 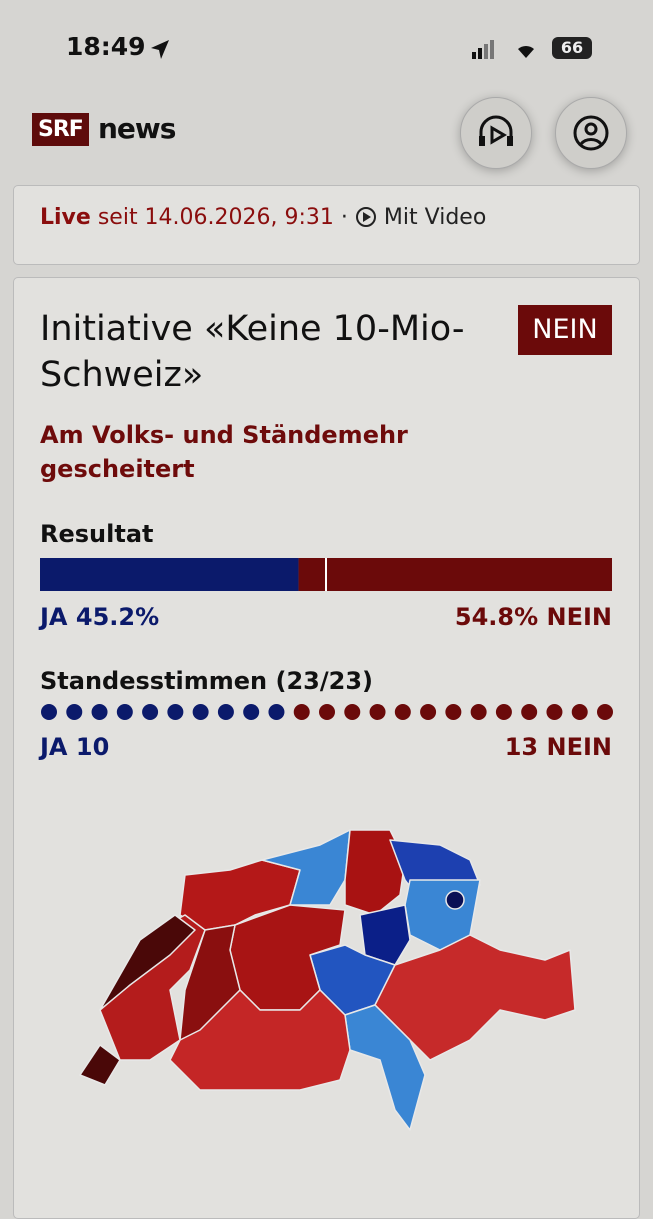 I want to click on play-icon, so click(x=365, y=217).